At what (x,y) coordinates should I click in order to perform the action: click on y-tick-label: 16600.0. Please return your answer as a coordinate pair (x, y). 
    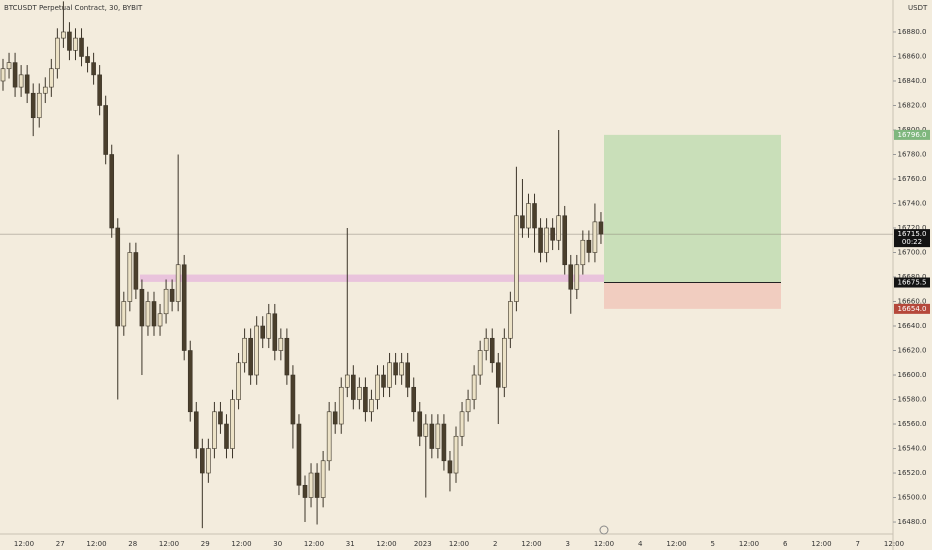
    Looking at the image, I should click on (912, 375).